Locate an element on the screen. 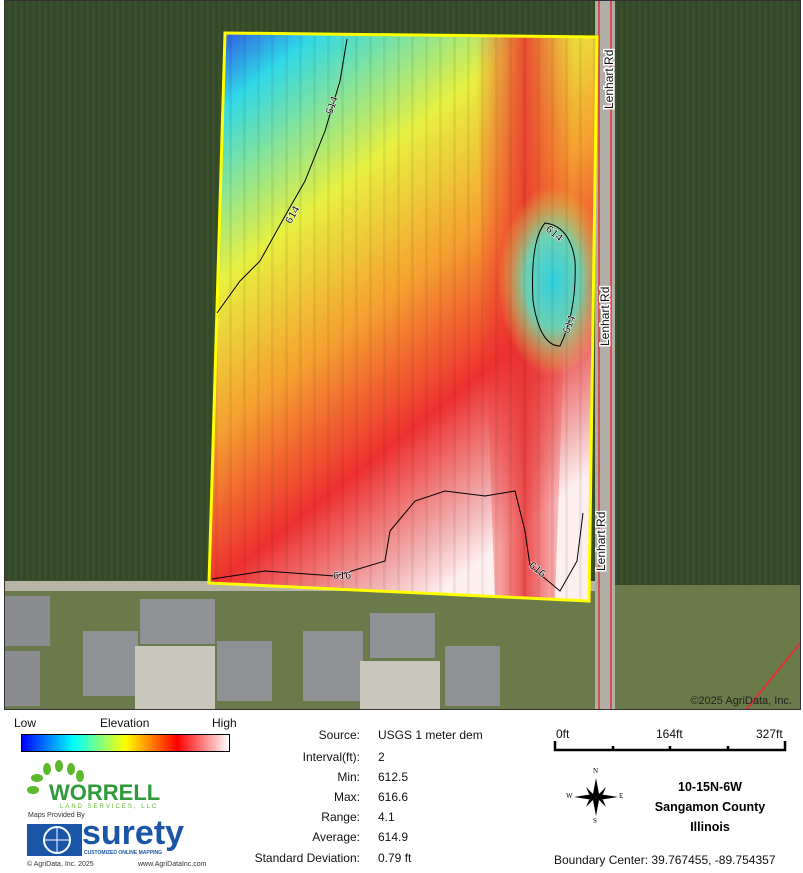 The image size is (803, 873). worrell-logo: WORRELL LAND SERVICES, LLC is located at coordinates (90, 787).